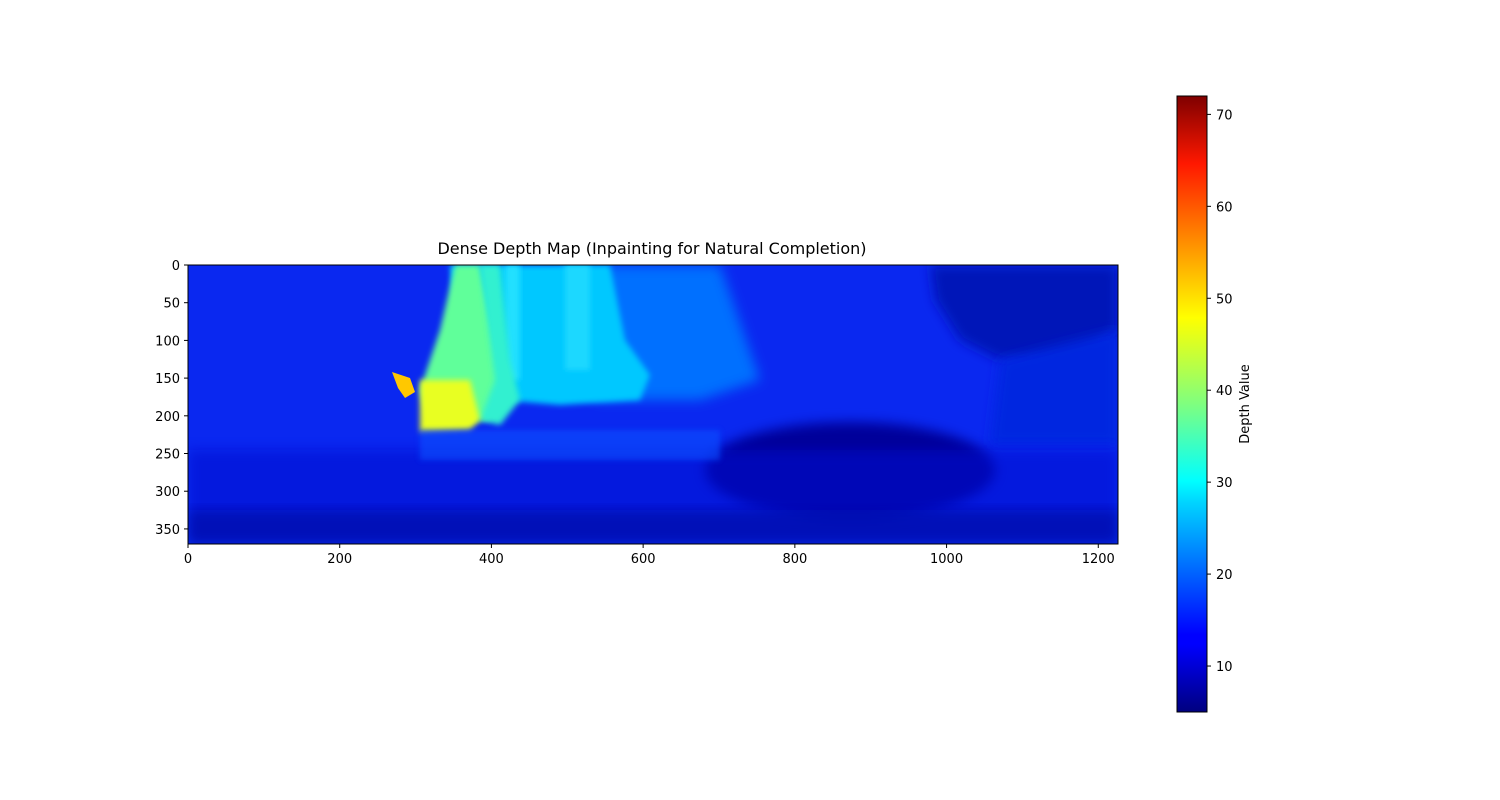 This screenshot has width=1500, height=800. I want to click on colorbar-tick-label: 60, so click(1224, 207).